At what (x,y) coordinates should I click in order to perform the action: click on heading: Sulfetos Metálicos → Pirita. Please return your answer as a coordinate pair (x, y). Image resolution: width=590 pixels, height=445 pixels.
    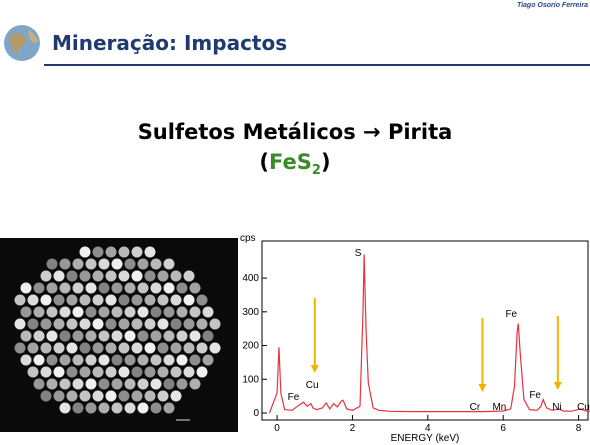
    Looking at the image, I should click on (295, 132).